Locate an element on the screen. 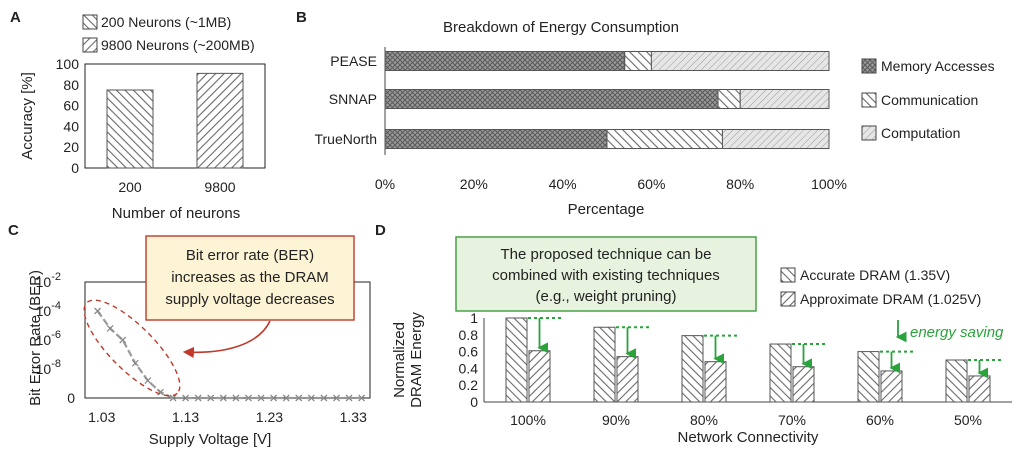  callout-line-1-d: The proposed technique can be is located at coordinates (606, 254).